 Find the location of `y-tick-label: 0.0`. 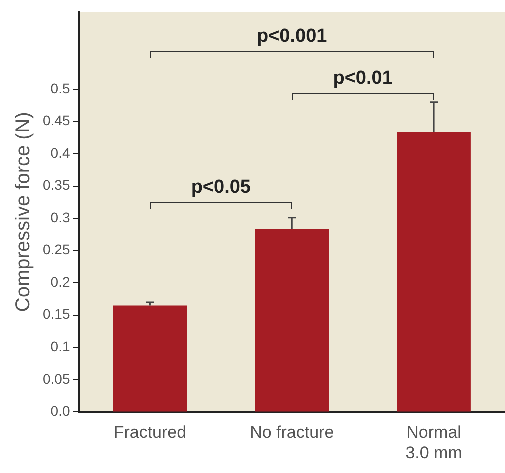

y-tick-label: 0.0 is located at coordinates (60, 411).